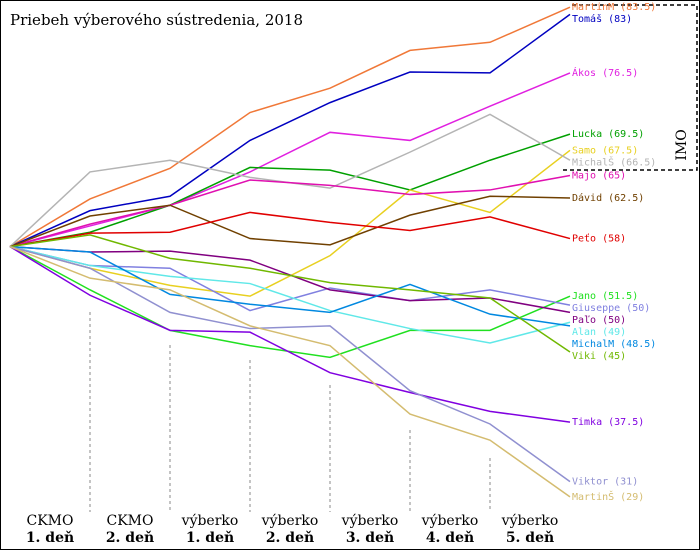 This screenshot has width=700, height=550. I want to click on series-label: Jano (51.5), so click(605, 296).